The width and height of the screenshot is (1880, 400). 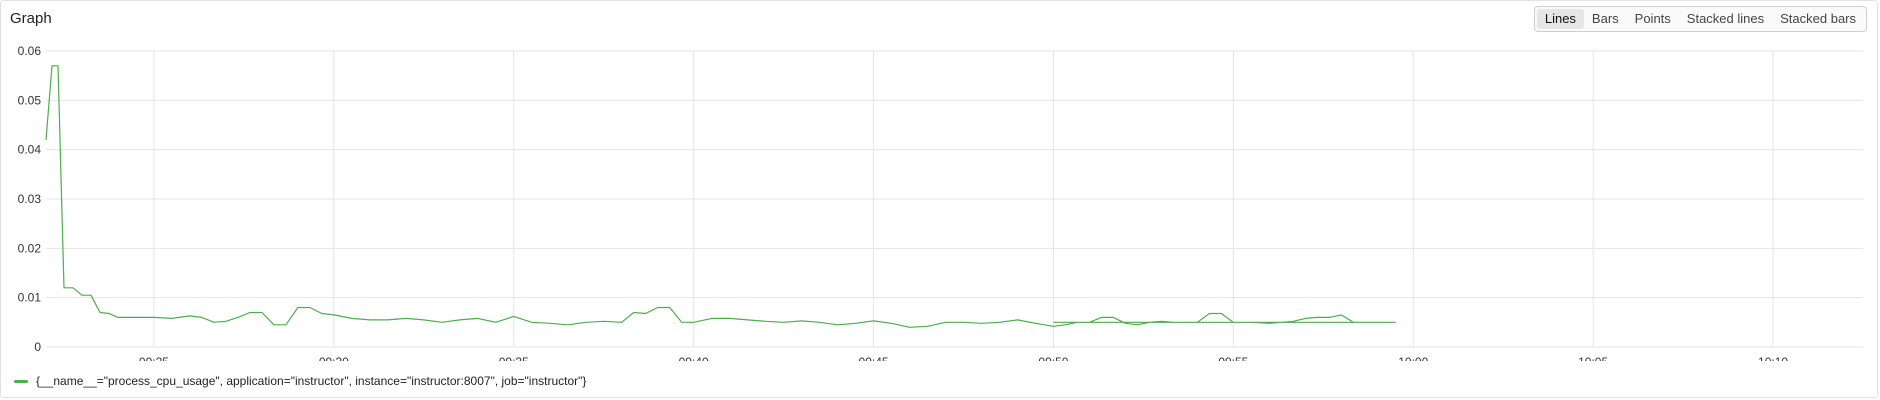 What do you see at coordinates (30, 248) in the screenshot?
I see `y-tick-label: 0.02` at bounding box center [30, 248].